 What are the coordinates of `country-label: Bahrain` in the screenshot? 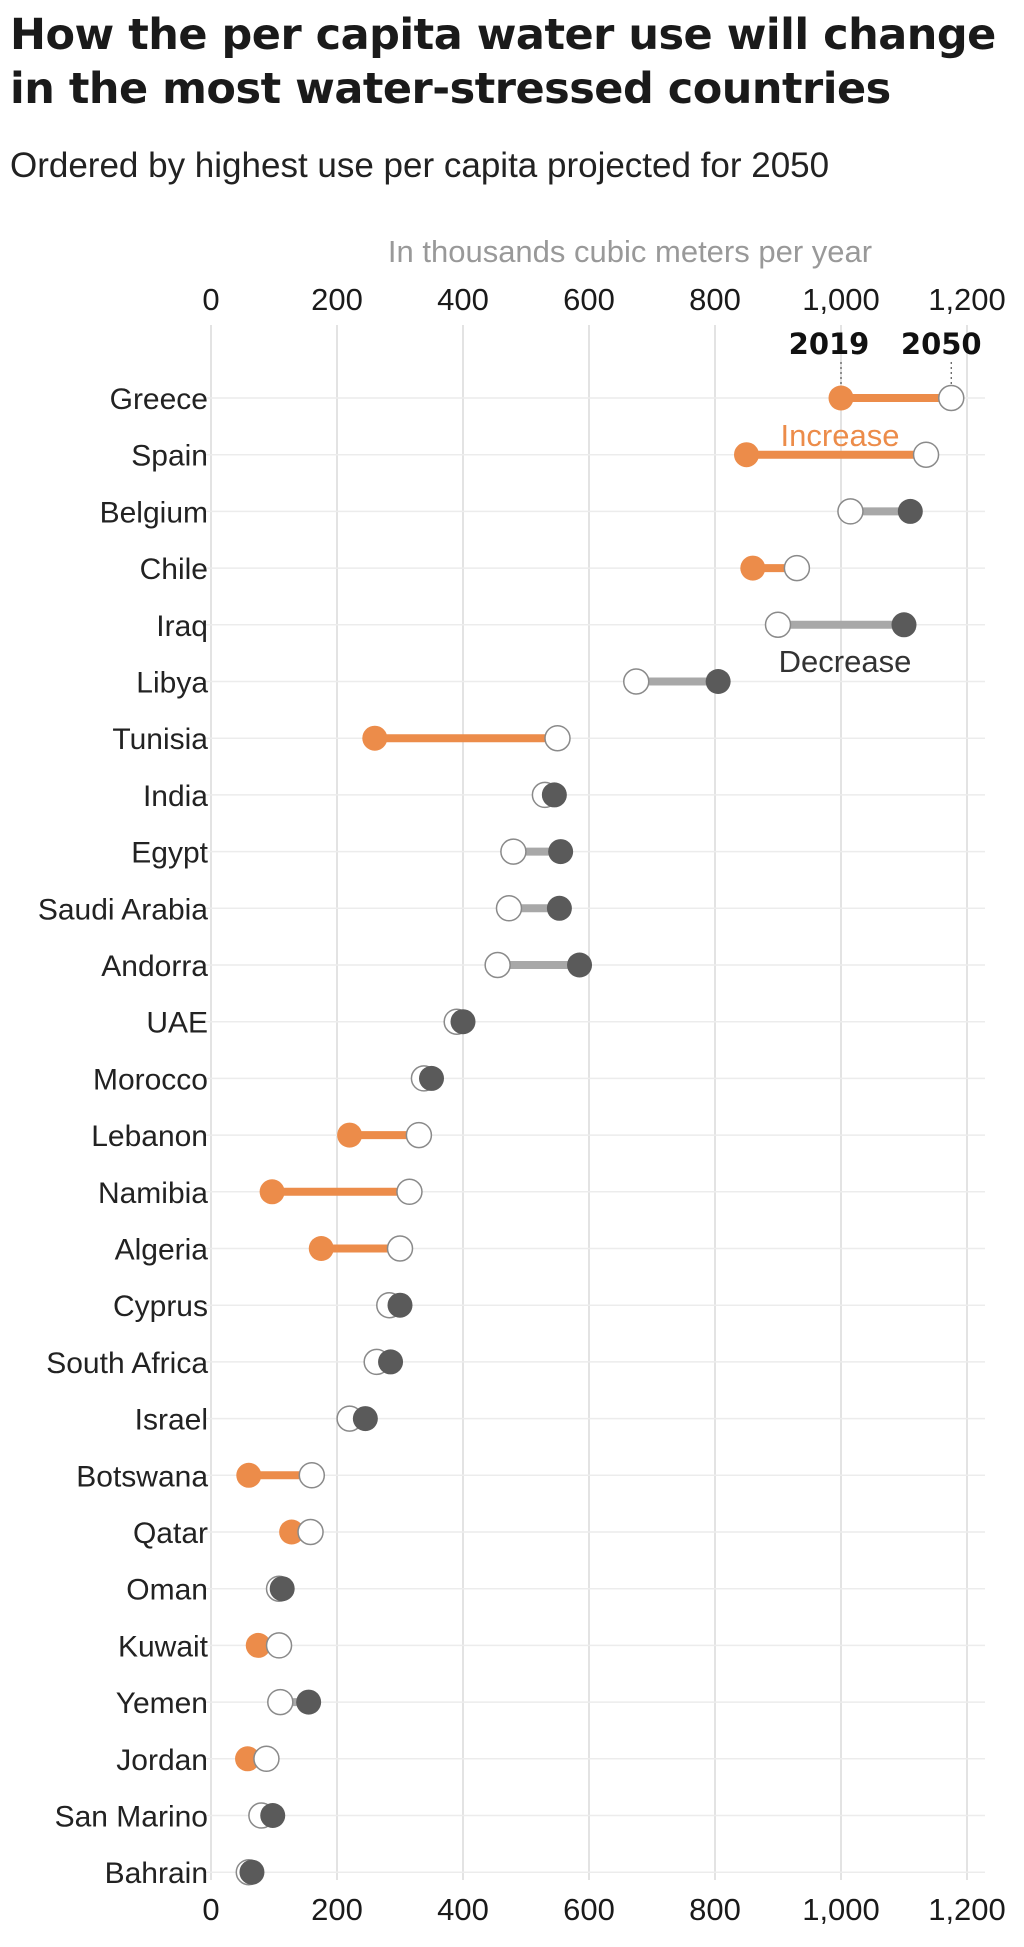 It's located at (156, 1873).